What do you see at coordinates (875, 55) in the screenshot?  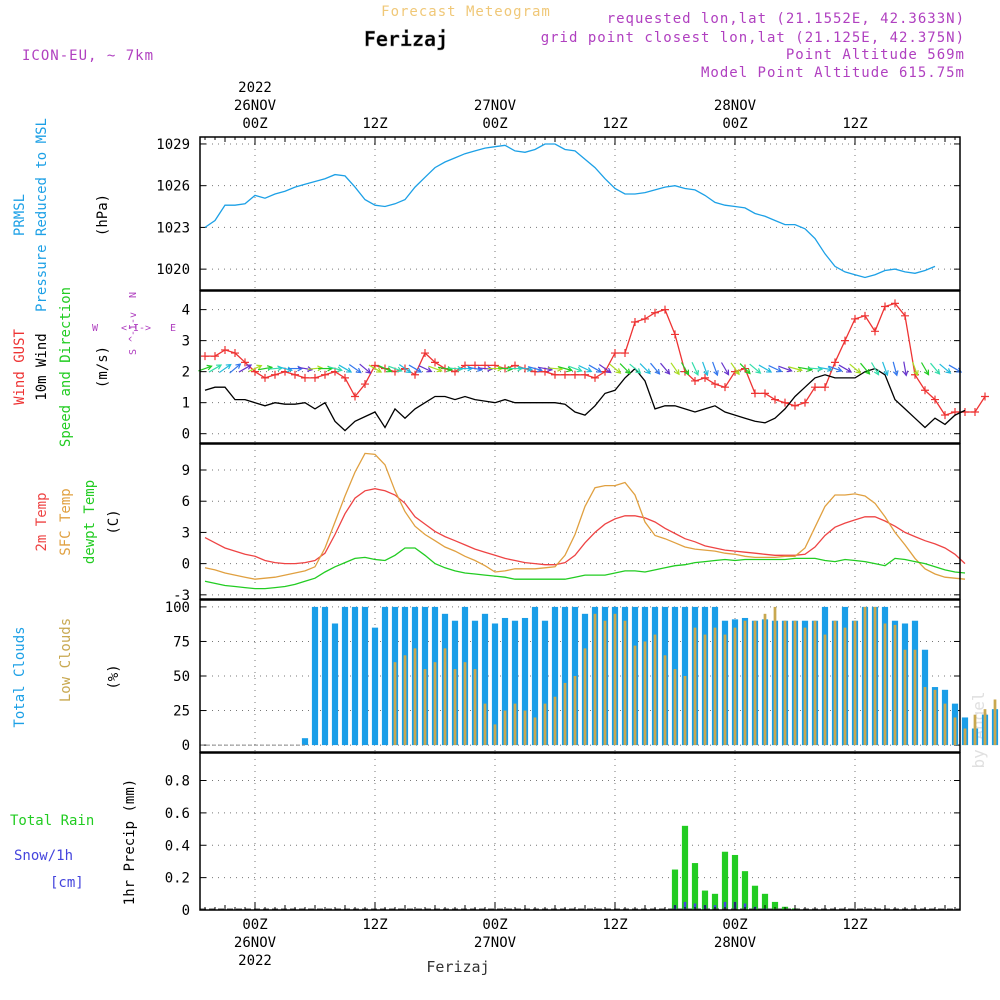 I see `point-altitude: Point Altitude 569m` at bounding box center [875, 55].